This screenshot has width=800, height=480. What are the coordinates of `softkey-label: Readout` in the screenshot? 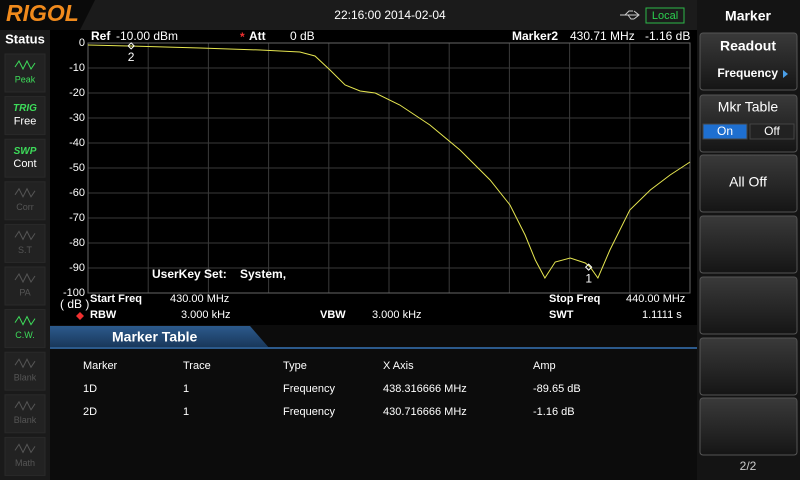 It's located at (748, 46).